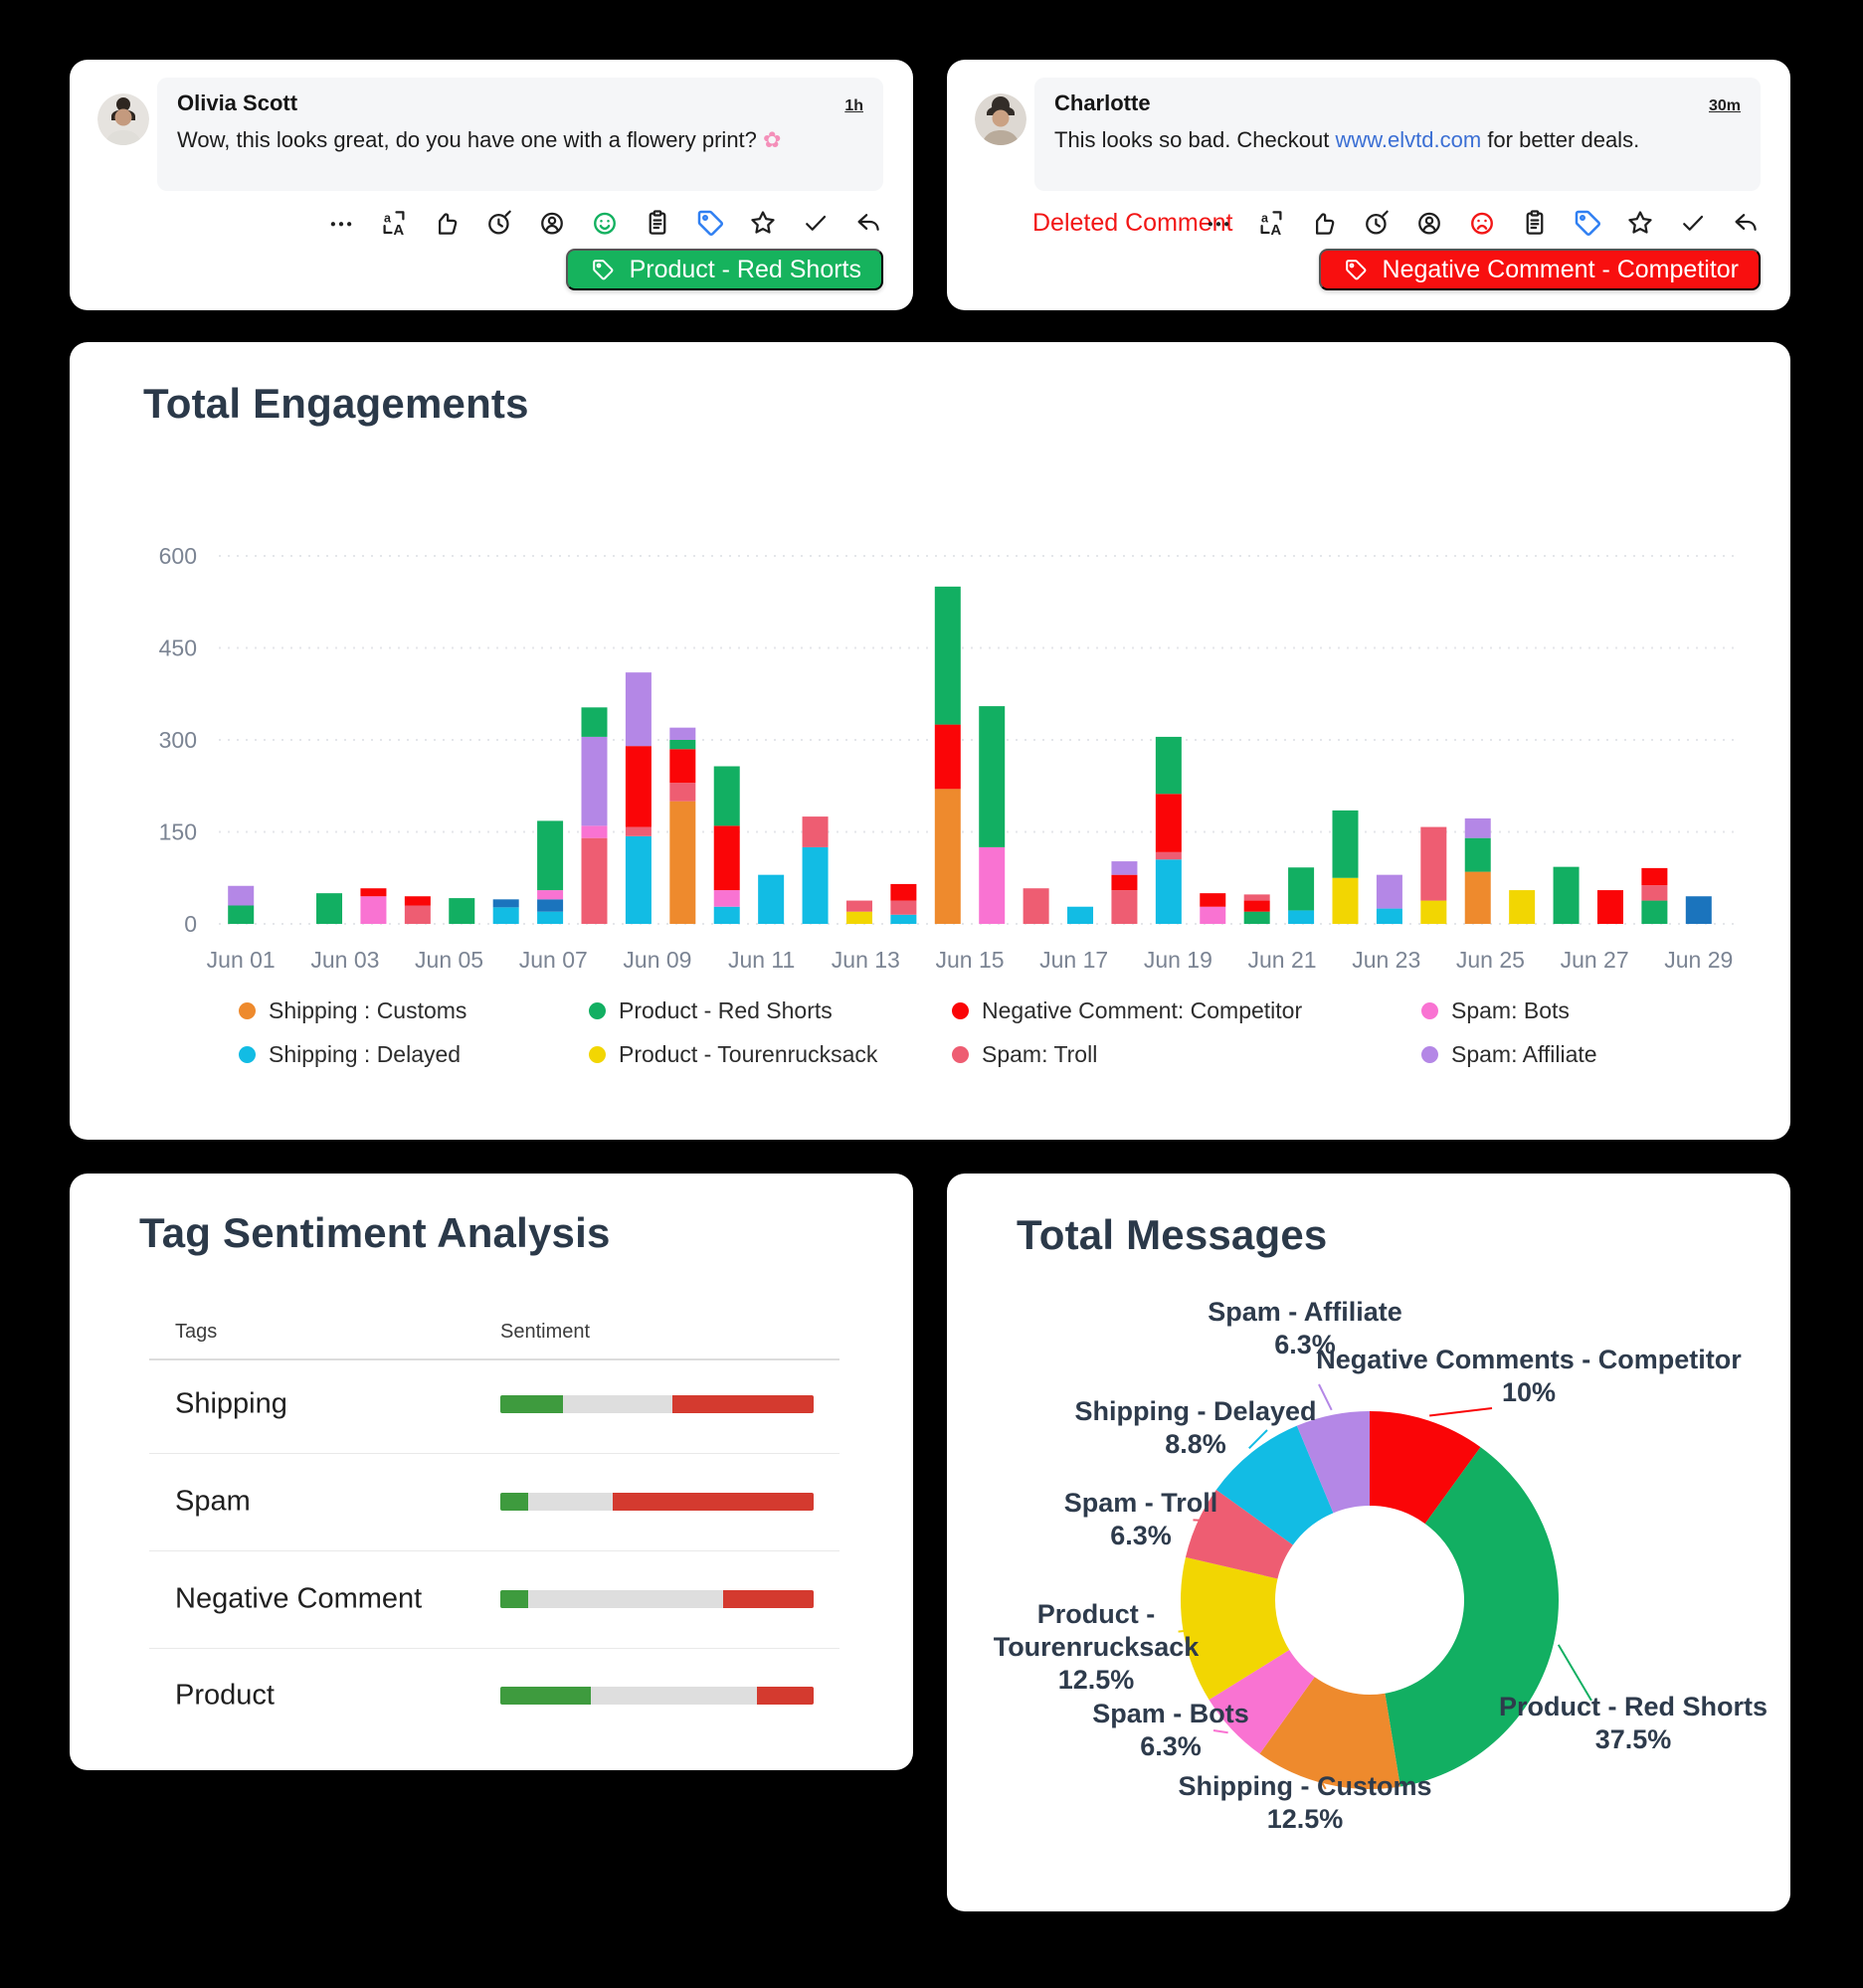 This screenshot has width=1863, height=1988. What do you see at coordinates (1746, 223) in the screenshot?
I see `reply-icon` at bounding box center [1746, 223].